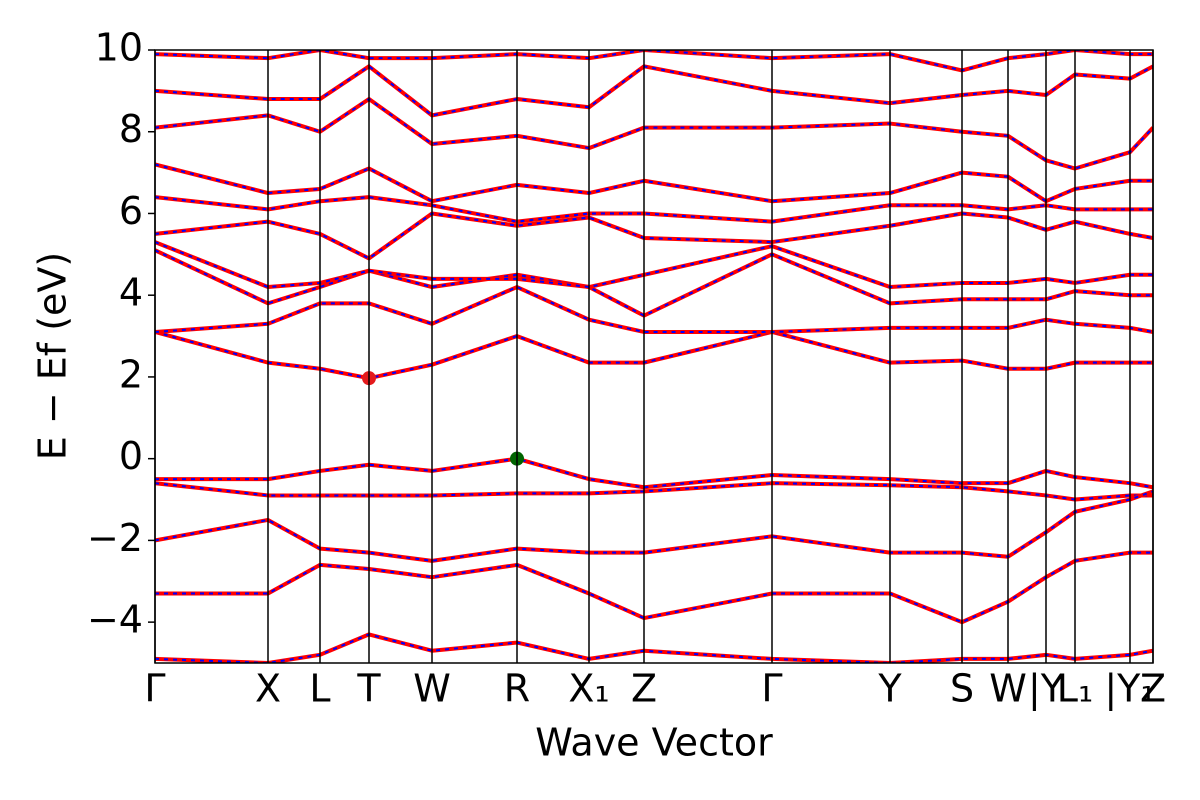  What do you see at coordinates (119, 48) in the screenshot?
I see `y-tick-label: 10` at bounding box center [119, 48].